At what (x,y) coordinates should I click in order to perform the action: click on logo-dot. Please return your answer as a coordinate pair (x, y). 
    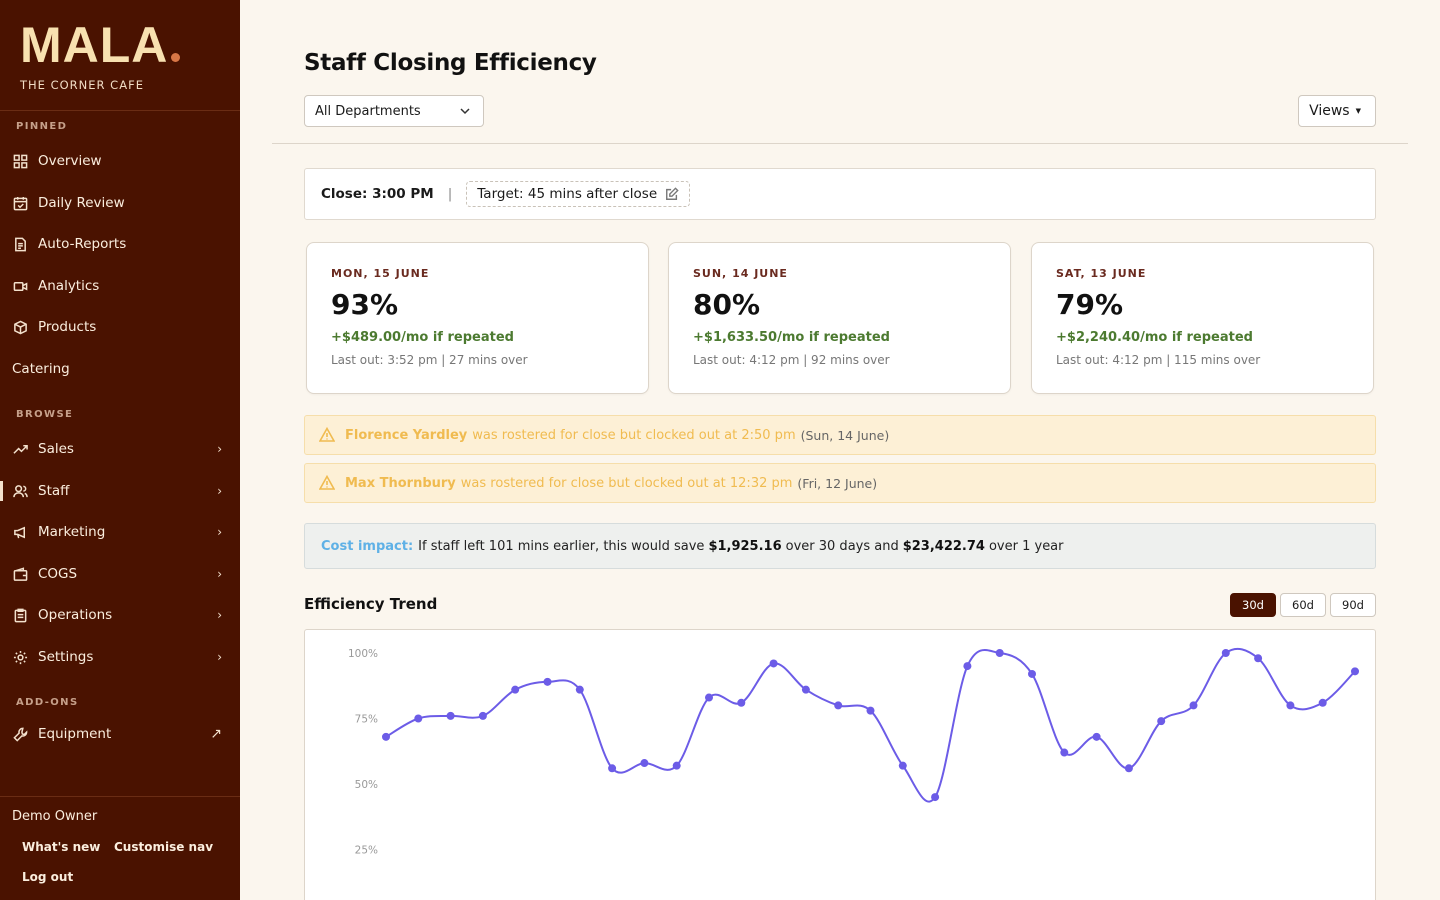
    Looking at the image, I should click on (176, 57).